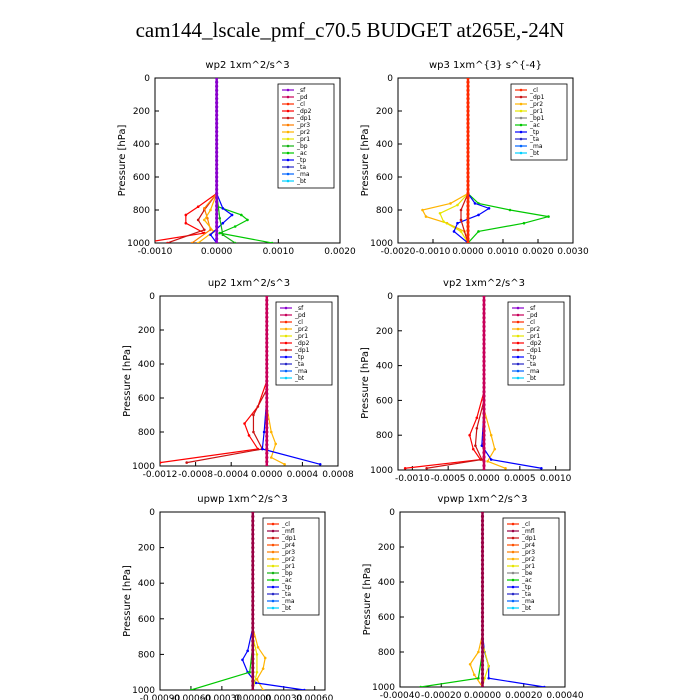  What do you see at coordinates (221, 218) in the screenshot?
I see `series-line-tp` at bounding box center [221, 218].